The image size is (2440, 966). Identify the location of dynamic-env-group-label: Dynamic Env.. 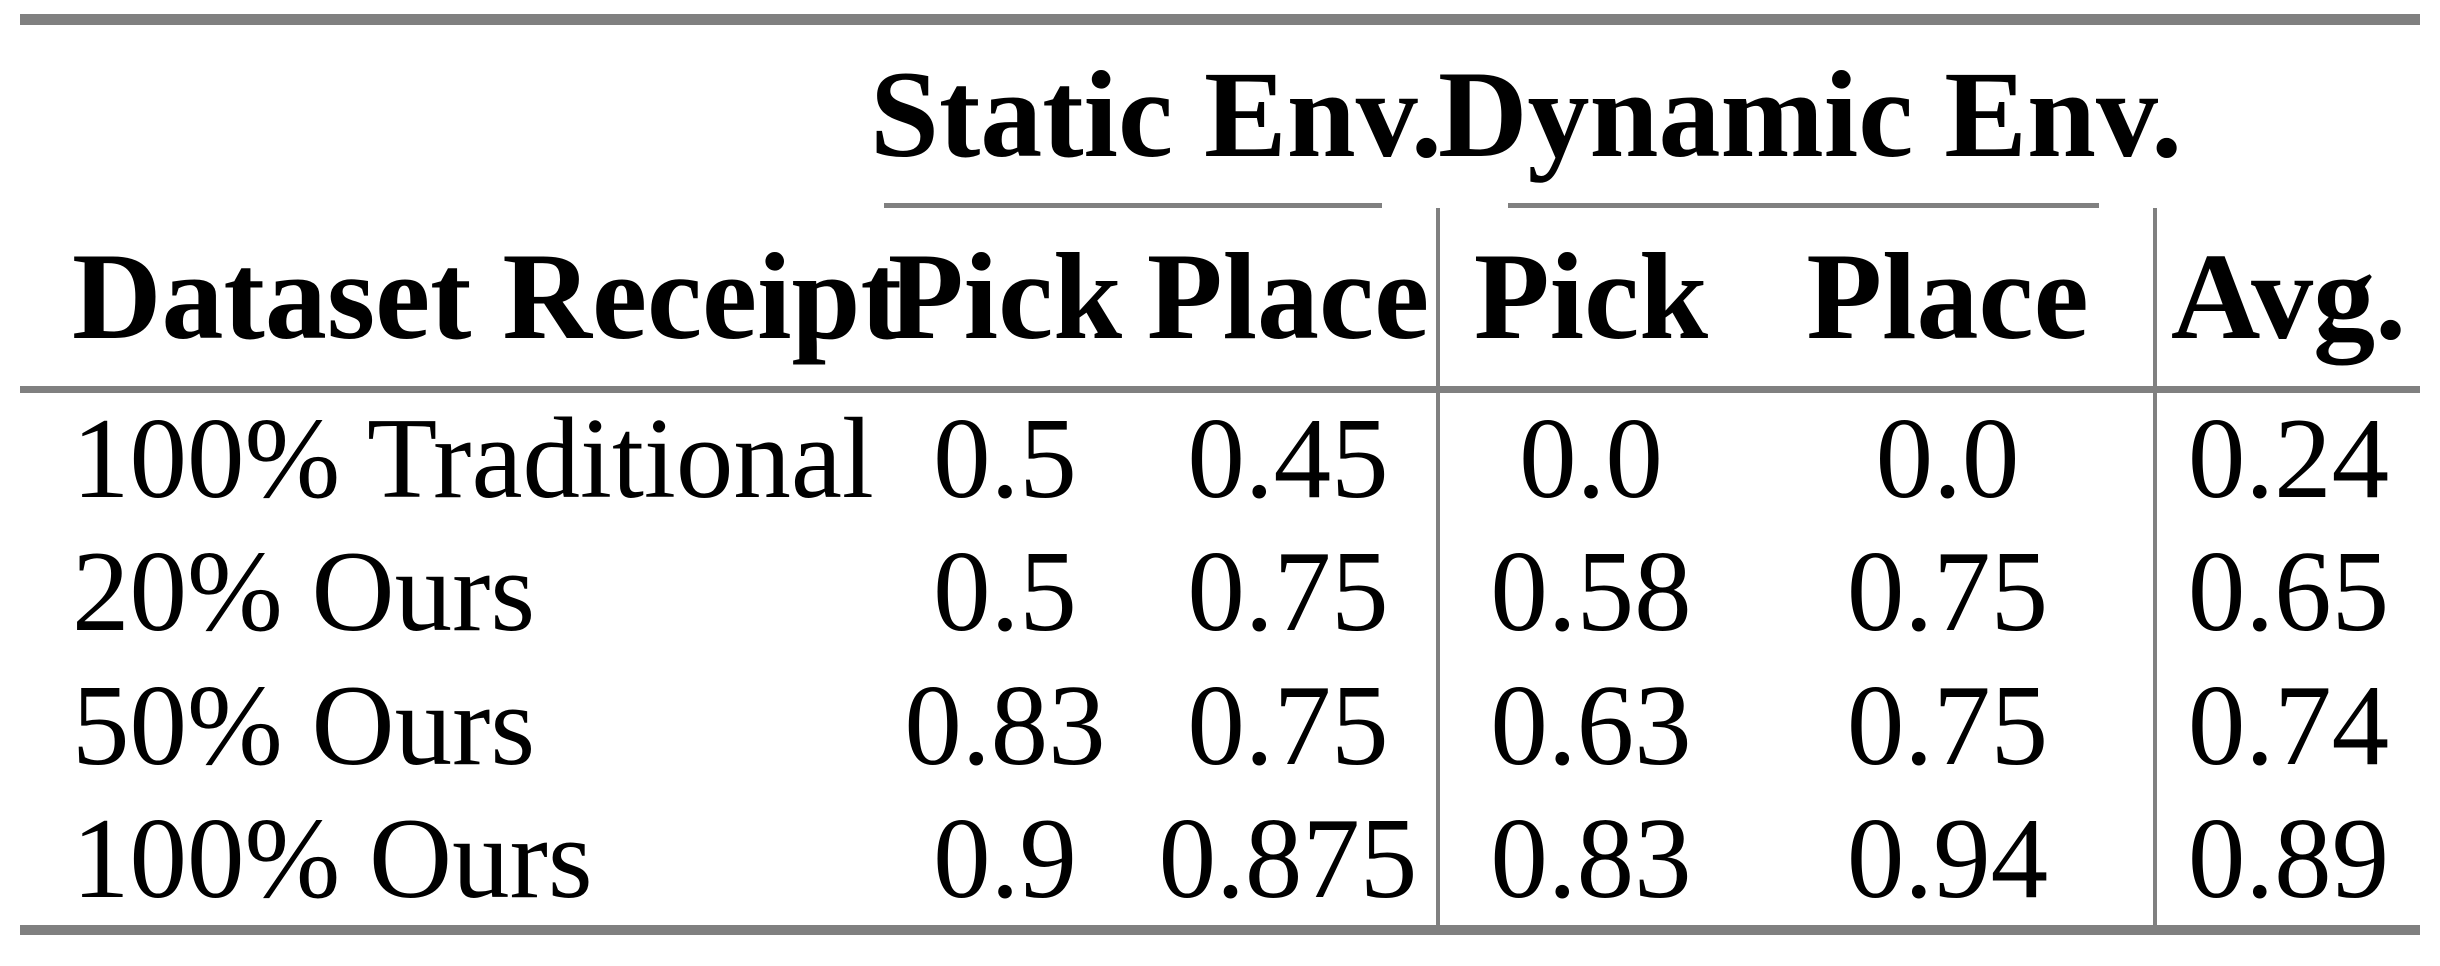
(1810, 114).